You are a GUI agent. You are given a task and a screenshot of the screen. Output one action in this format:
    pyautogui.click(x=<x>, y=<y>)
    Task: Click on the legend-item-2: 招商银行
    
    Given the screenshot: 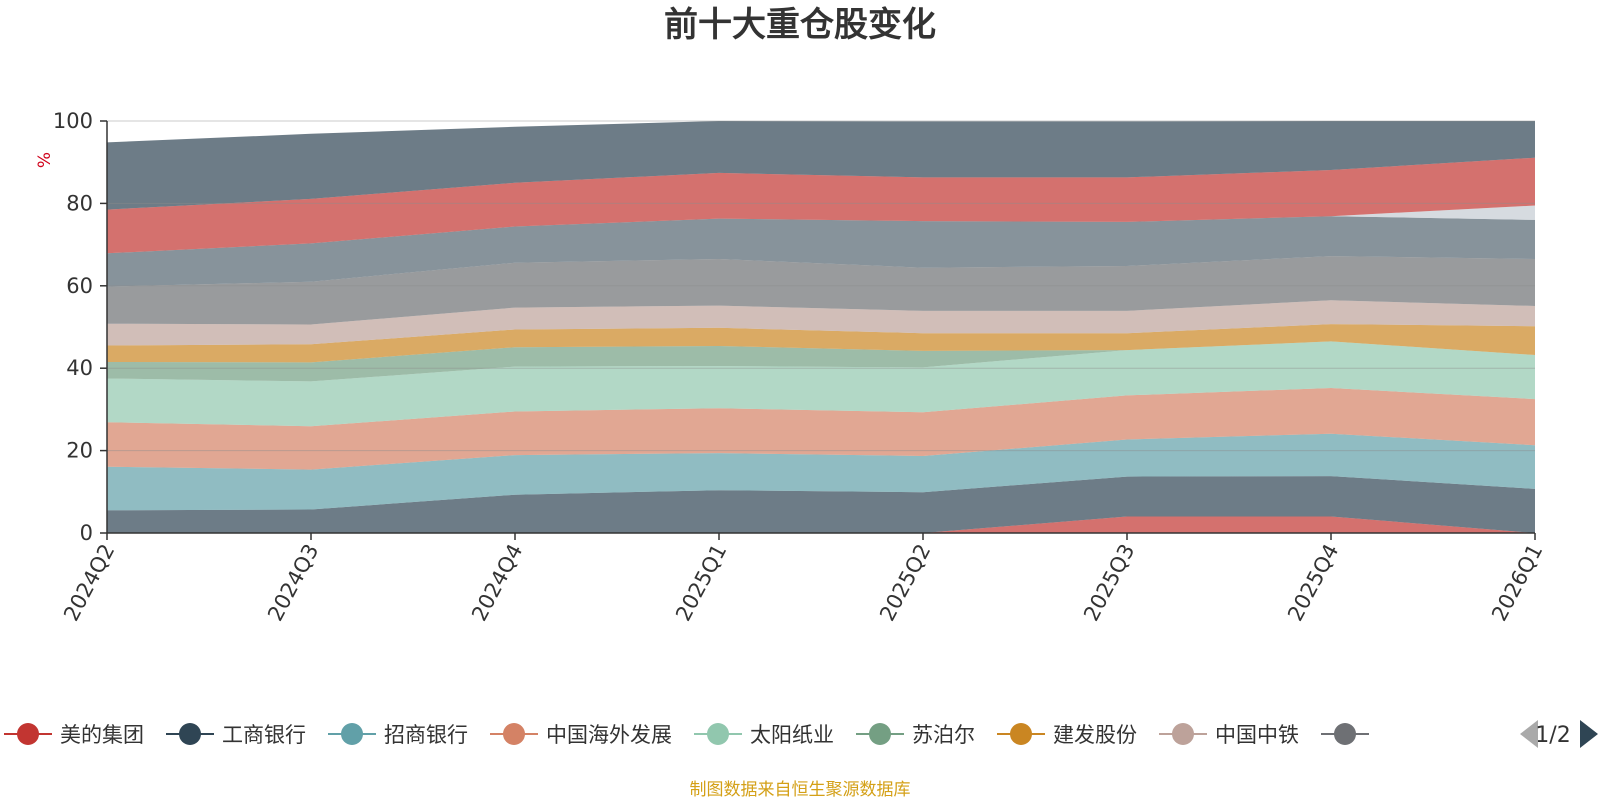 What is the action you would take?
    pyautogui.click(x=398, y=735)
    